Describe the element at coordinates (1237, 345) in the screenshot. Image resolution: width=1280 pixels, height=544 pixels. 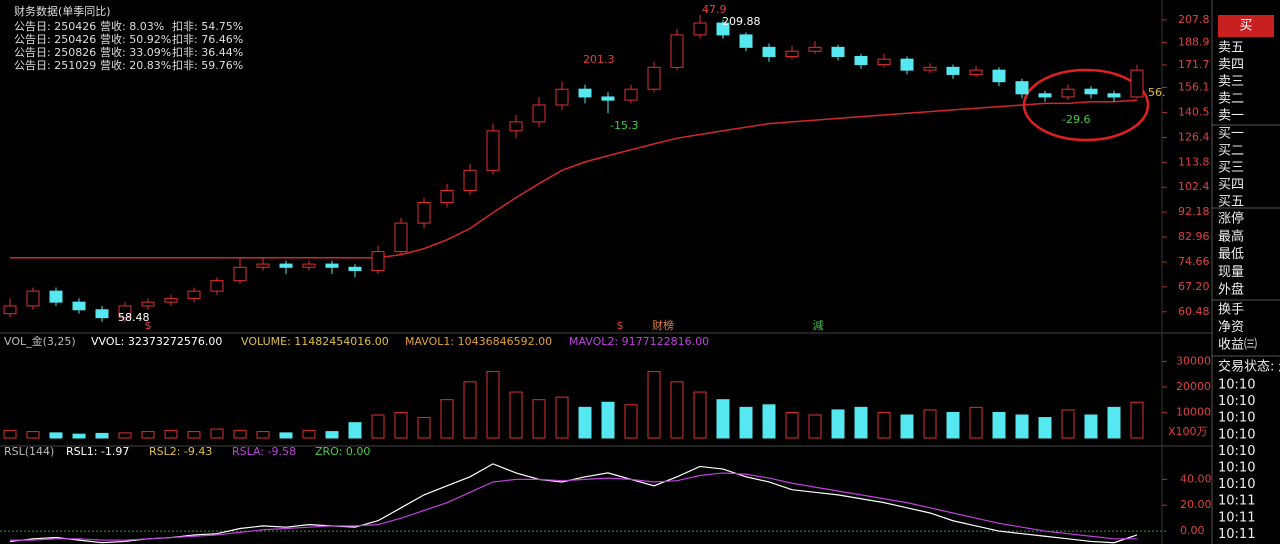
I see `sidebar-item: 收益㈢` at that location.